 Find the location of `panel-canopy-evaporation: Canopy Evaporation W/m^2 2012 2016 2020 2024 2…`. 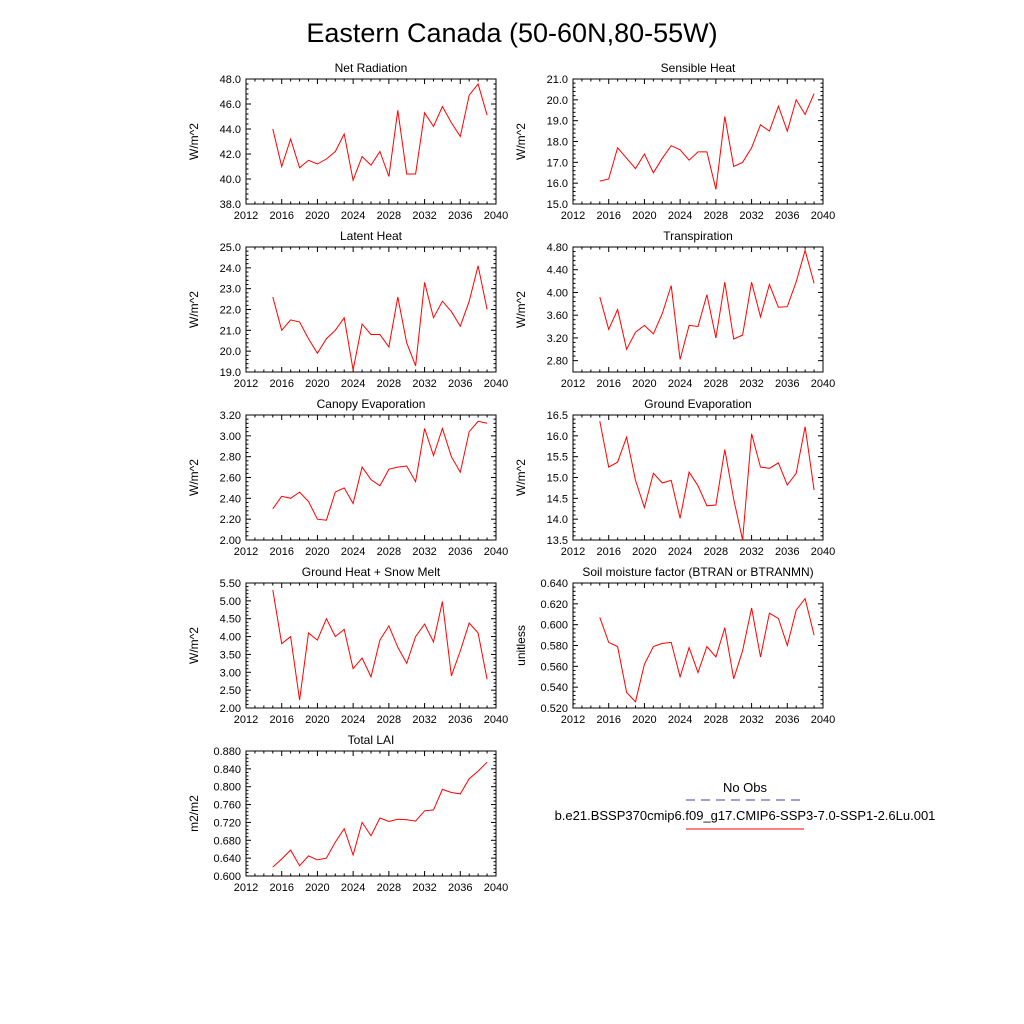

panel-canopy-evaporation: Canopy Evaporation W/m^2 2012 2016 2020 2024 2… is located at coordinates (347, 477).